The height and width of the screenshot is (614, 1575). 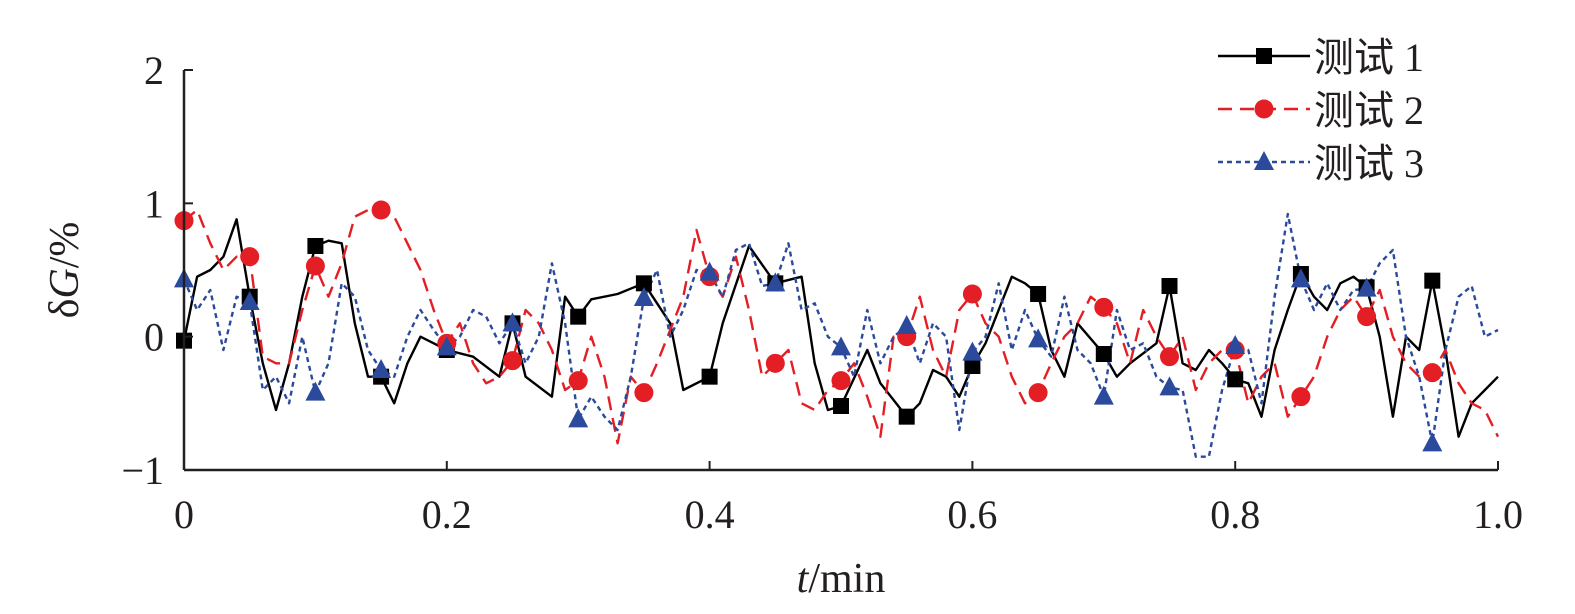 What do you see at coordinates (710, 514) in the screenshot?
I see `x-tick-label: 0.4` at bounding box center [710, 514].